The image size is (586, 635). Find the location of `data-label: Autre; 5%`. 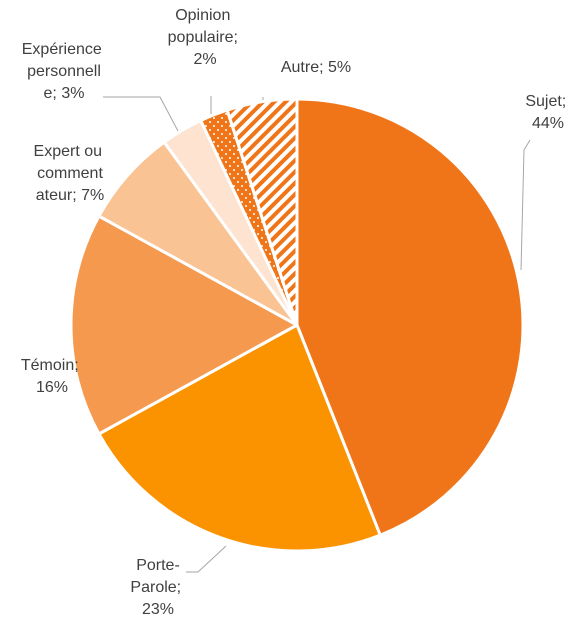

data-label: Autre; 5% is located at coordinates (316, 67).